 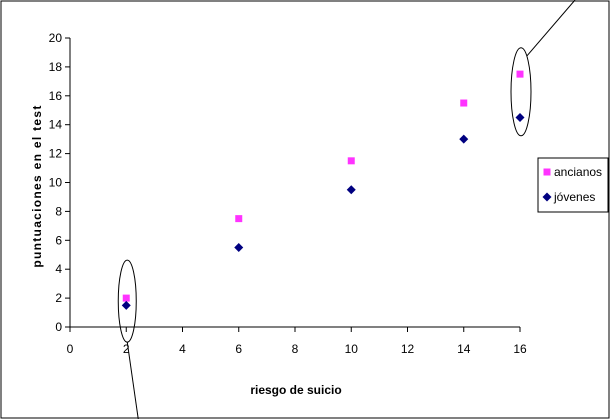 What do you see at coordinates (464, 349) in the screenshot?
I see `x-tick-label: 14` at bounding box center [464, 349].